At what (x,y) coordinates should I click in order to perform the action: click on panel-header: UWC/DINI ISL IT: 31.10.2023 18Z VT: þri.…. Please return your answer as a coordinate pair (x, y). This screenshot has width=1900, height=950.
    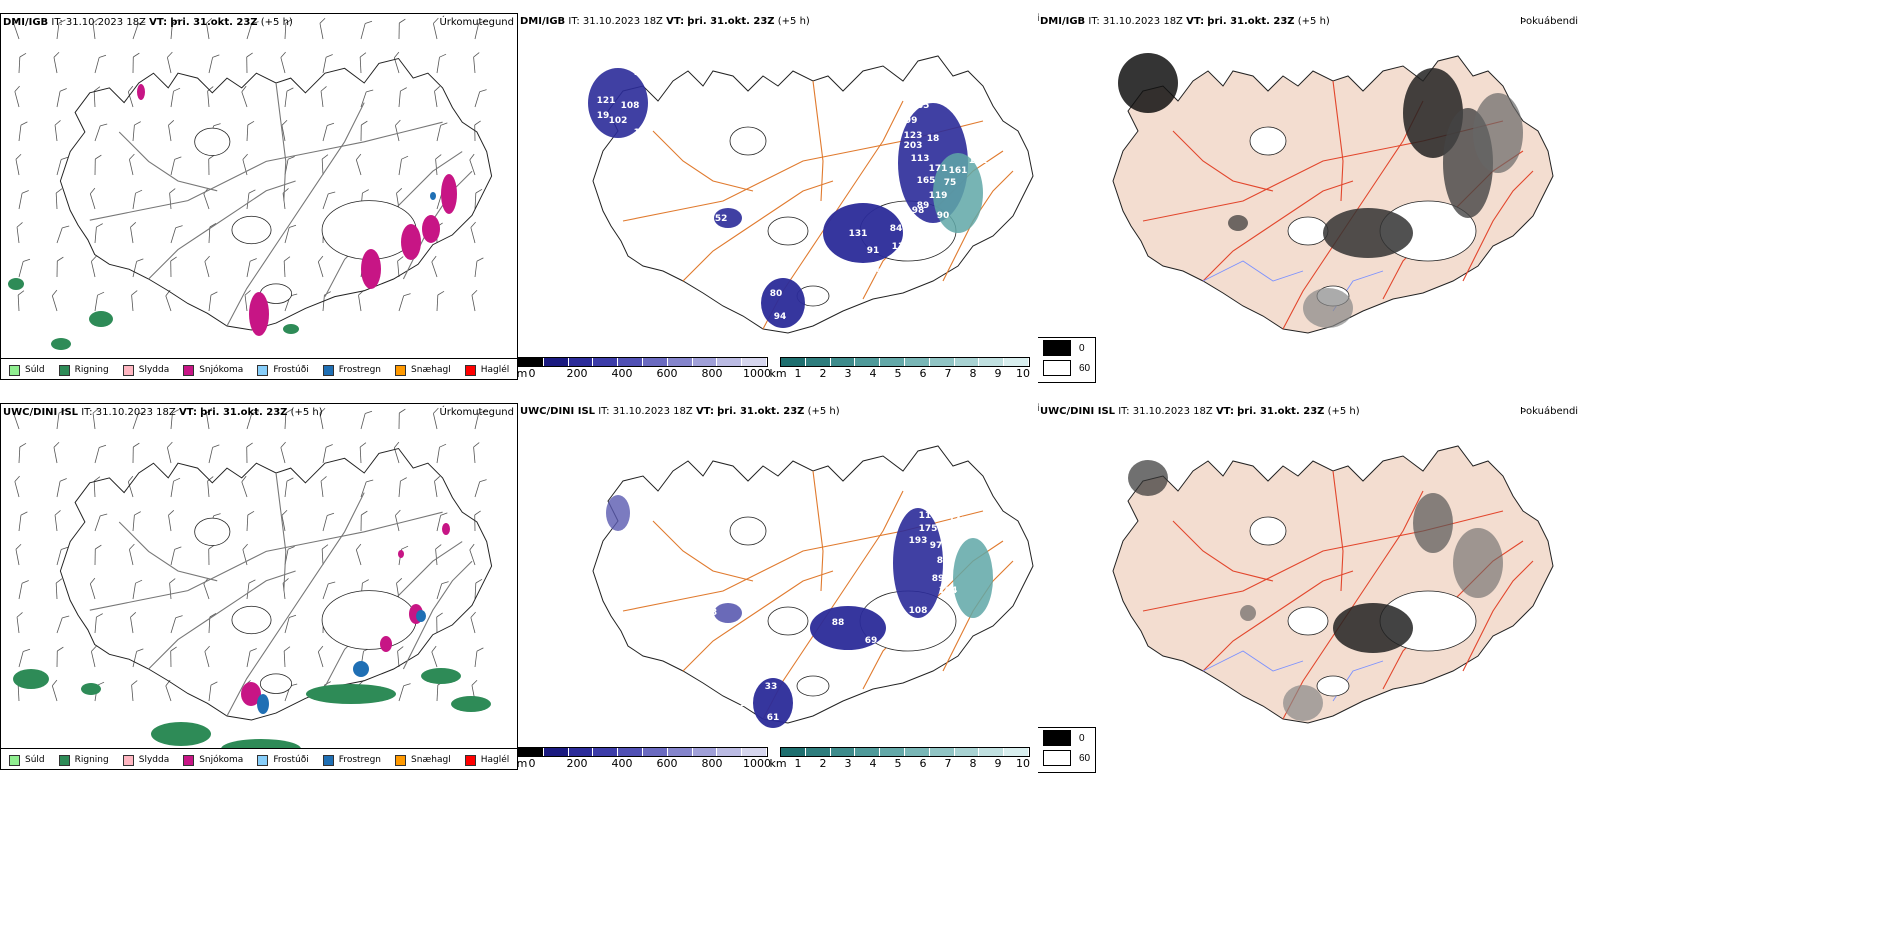
    Looking at the image, I should click on (680, 411).